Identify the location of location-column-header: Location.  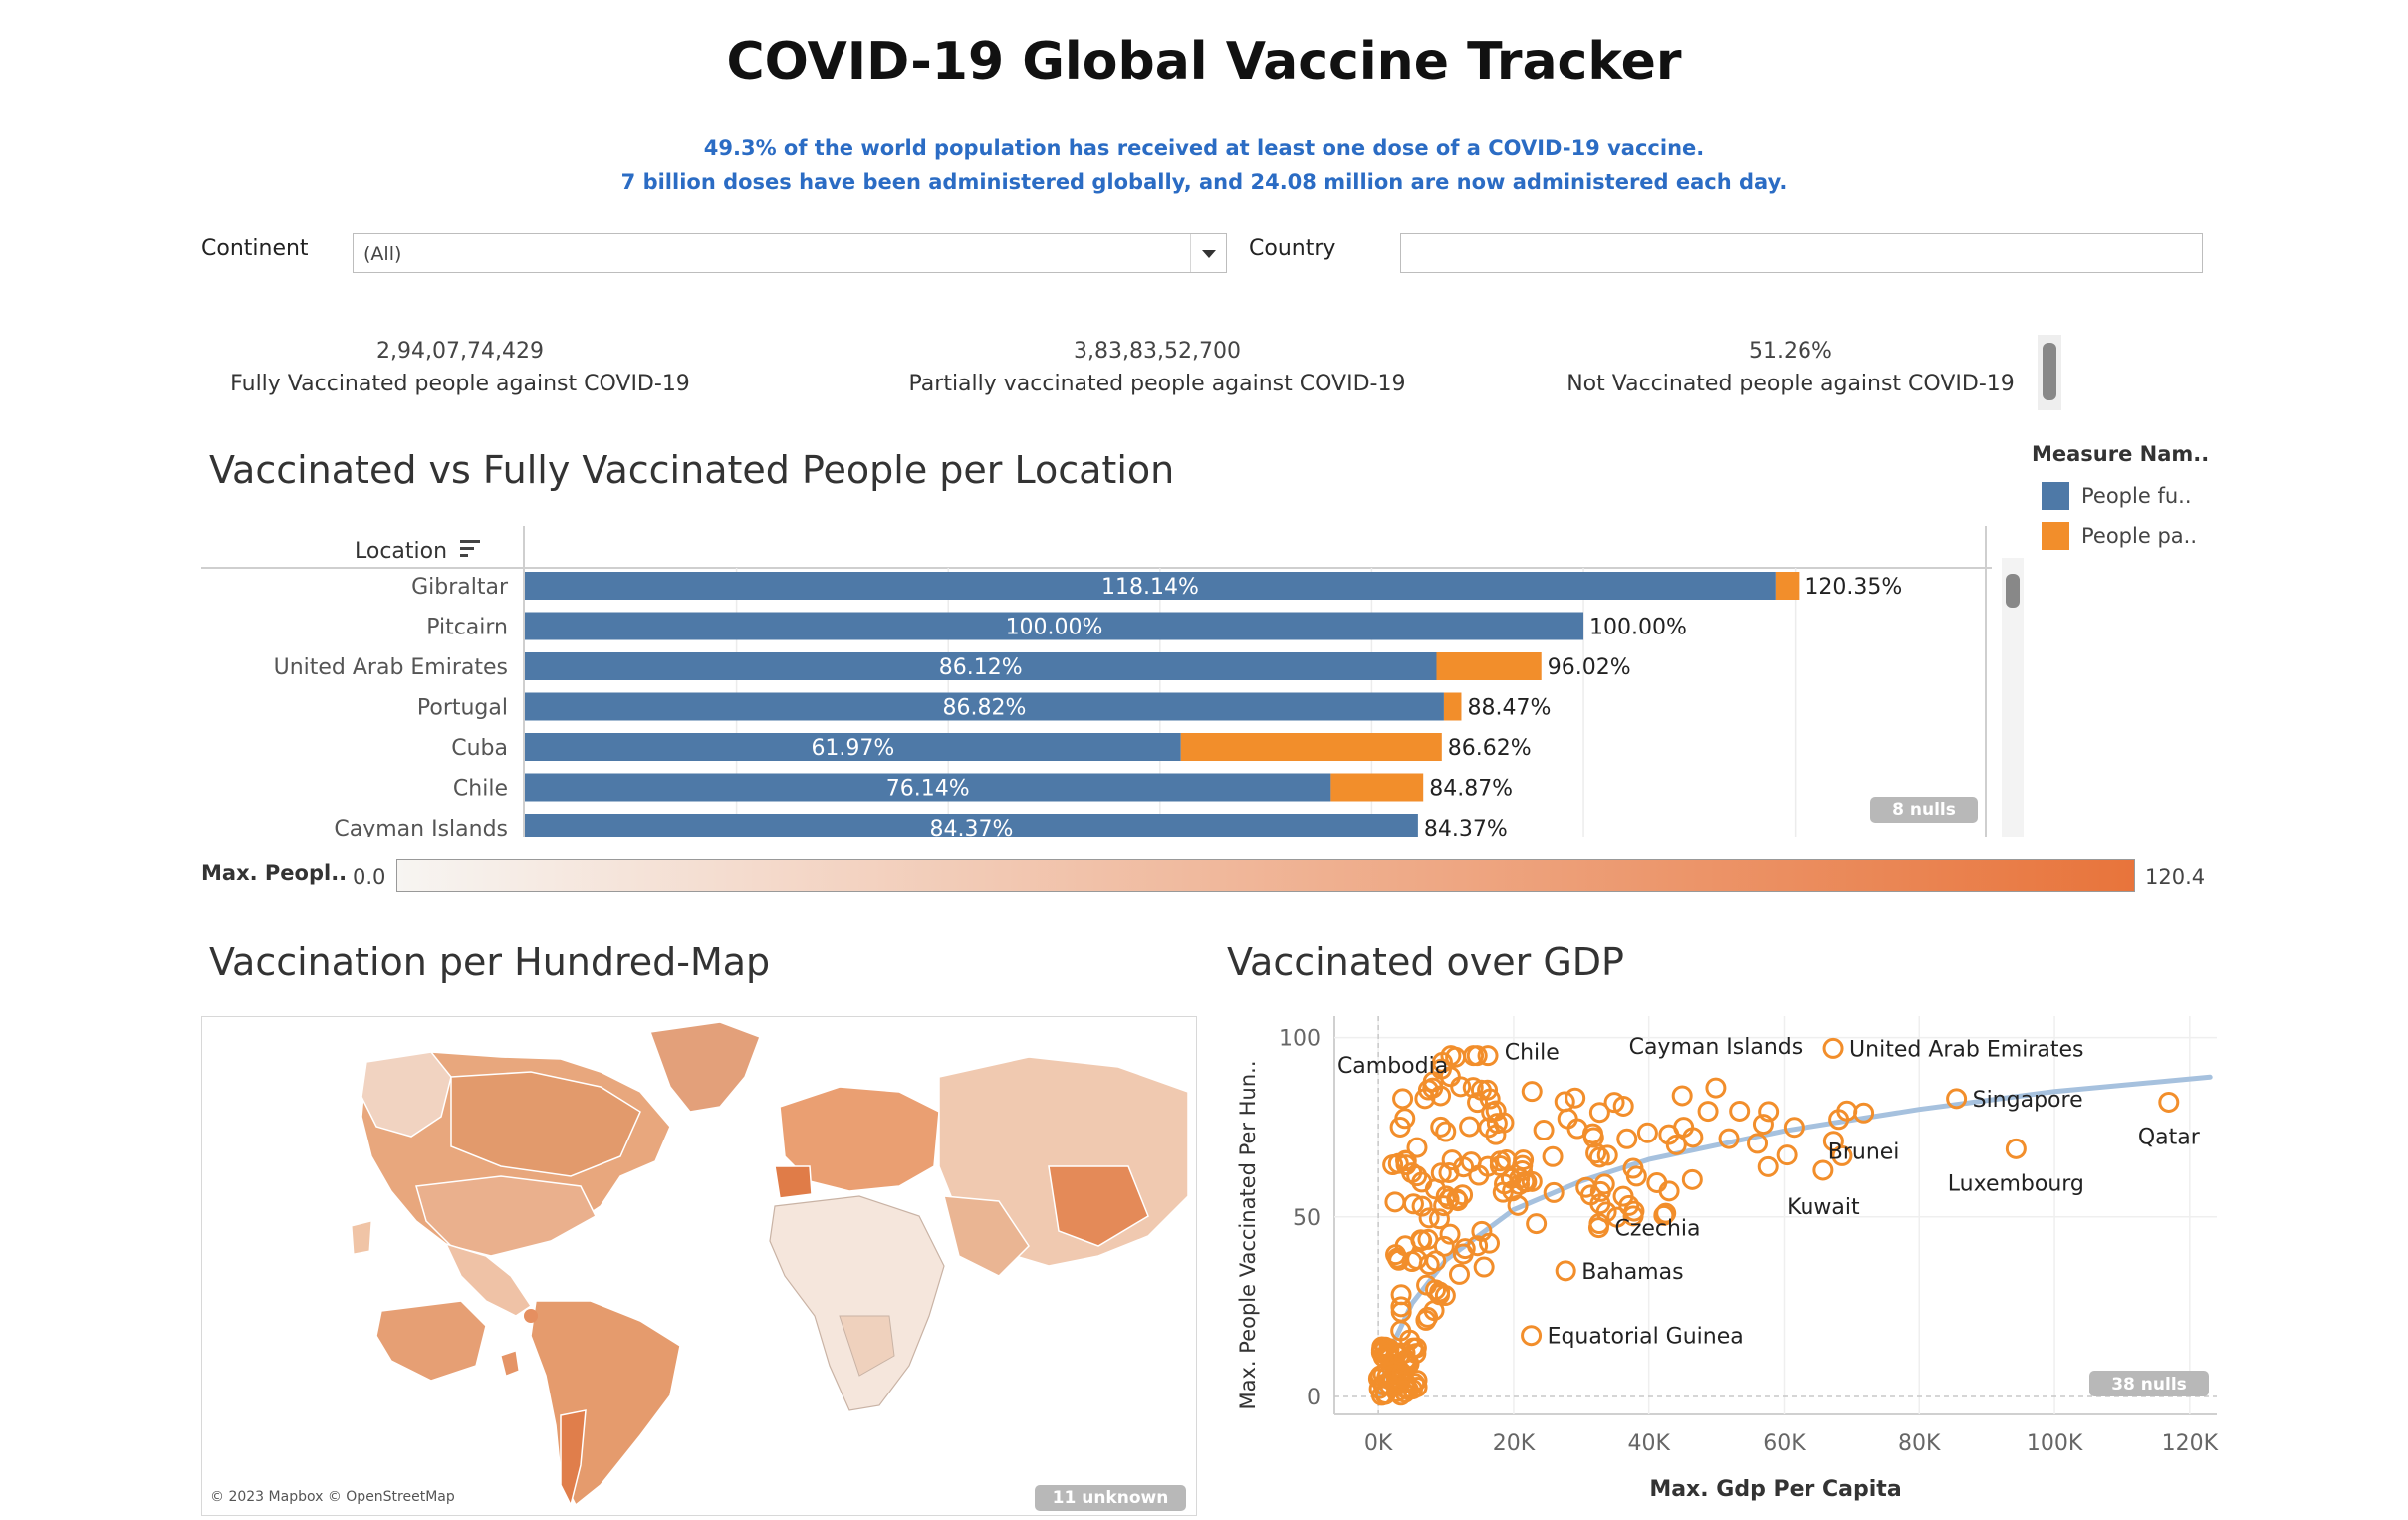
(401, 552).